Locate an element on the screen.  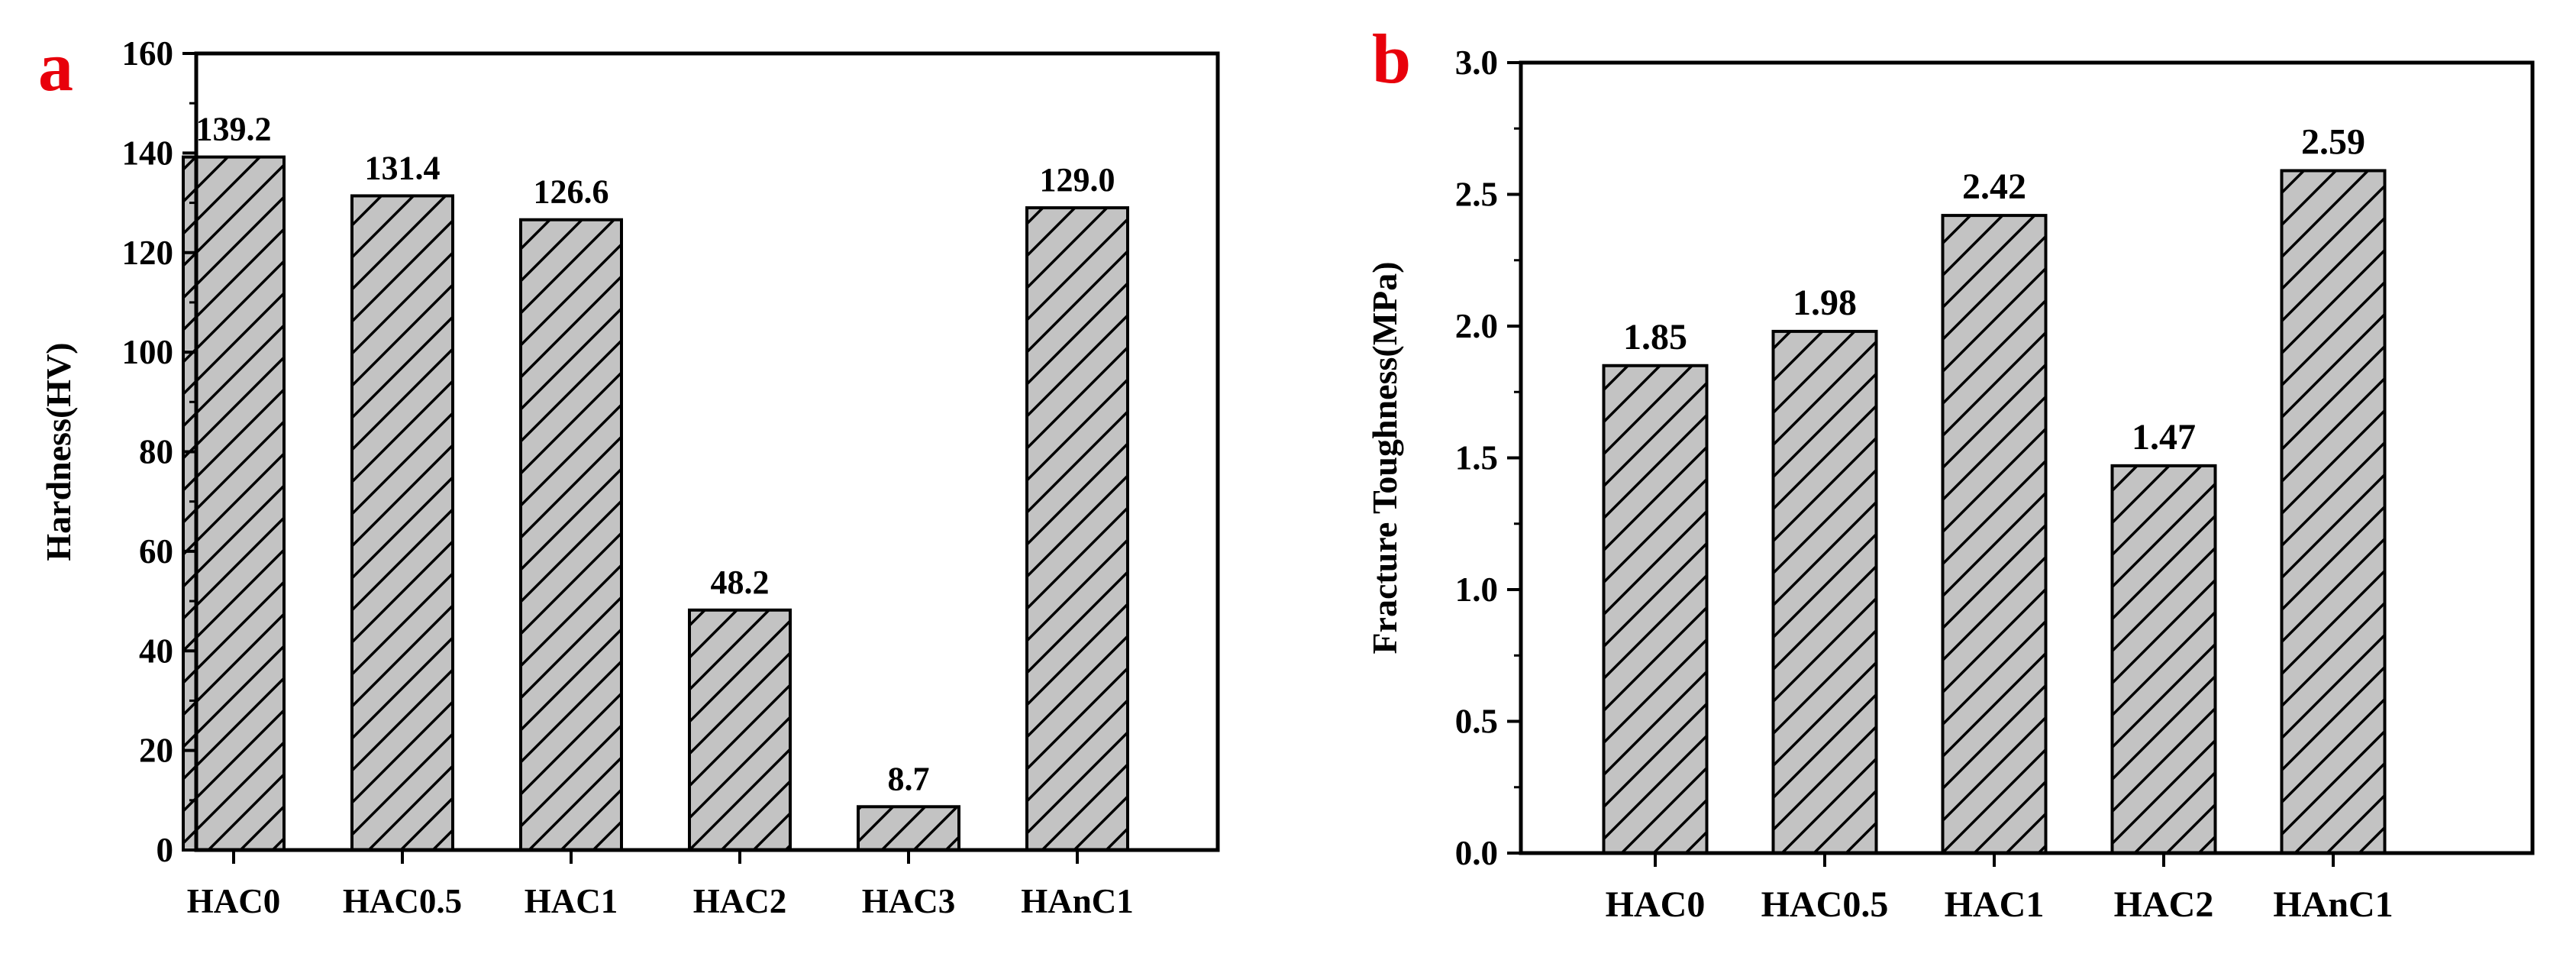
category-label-HAC3: HAC3 is located at coordinates (909, 901).